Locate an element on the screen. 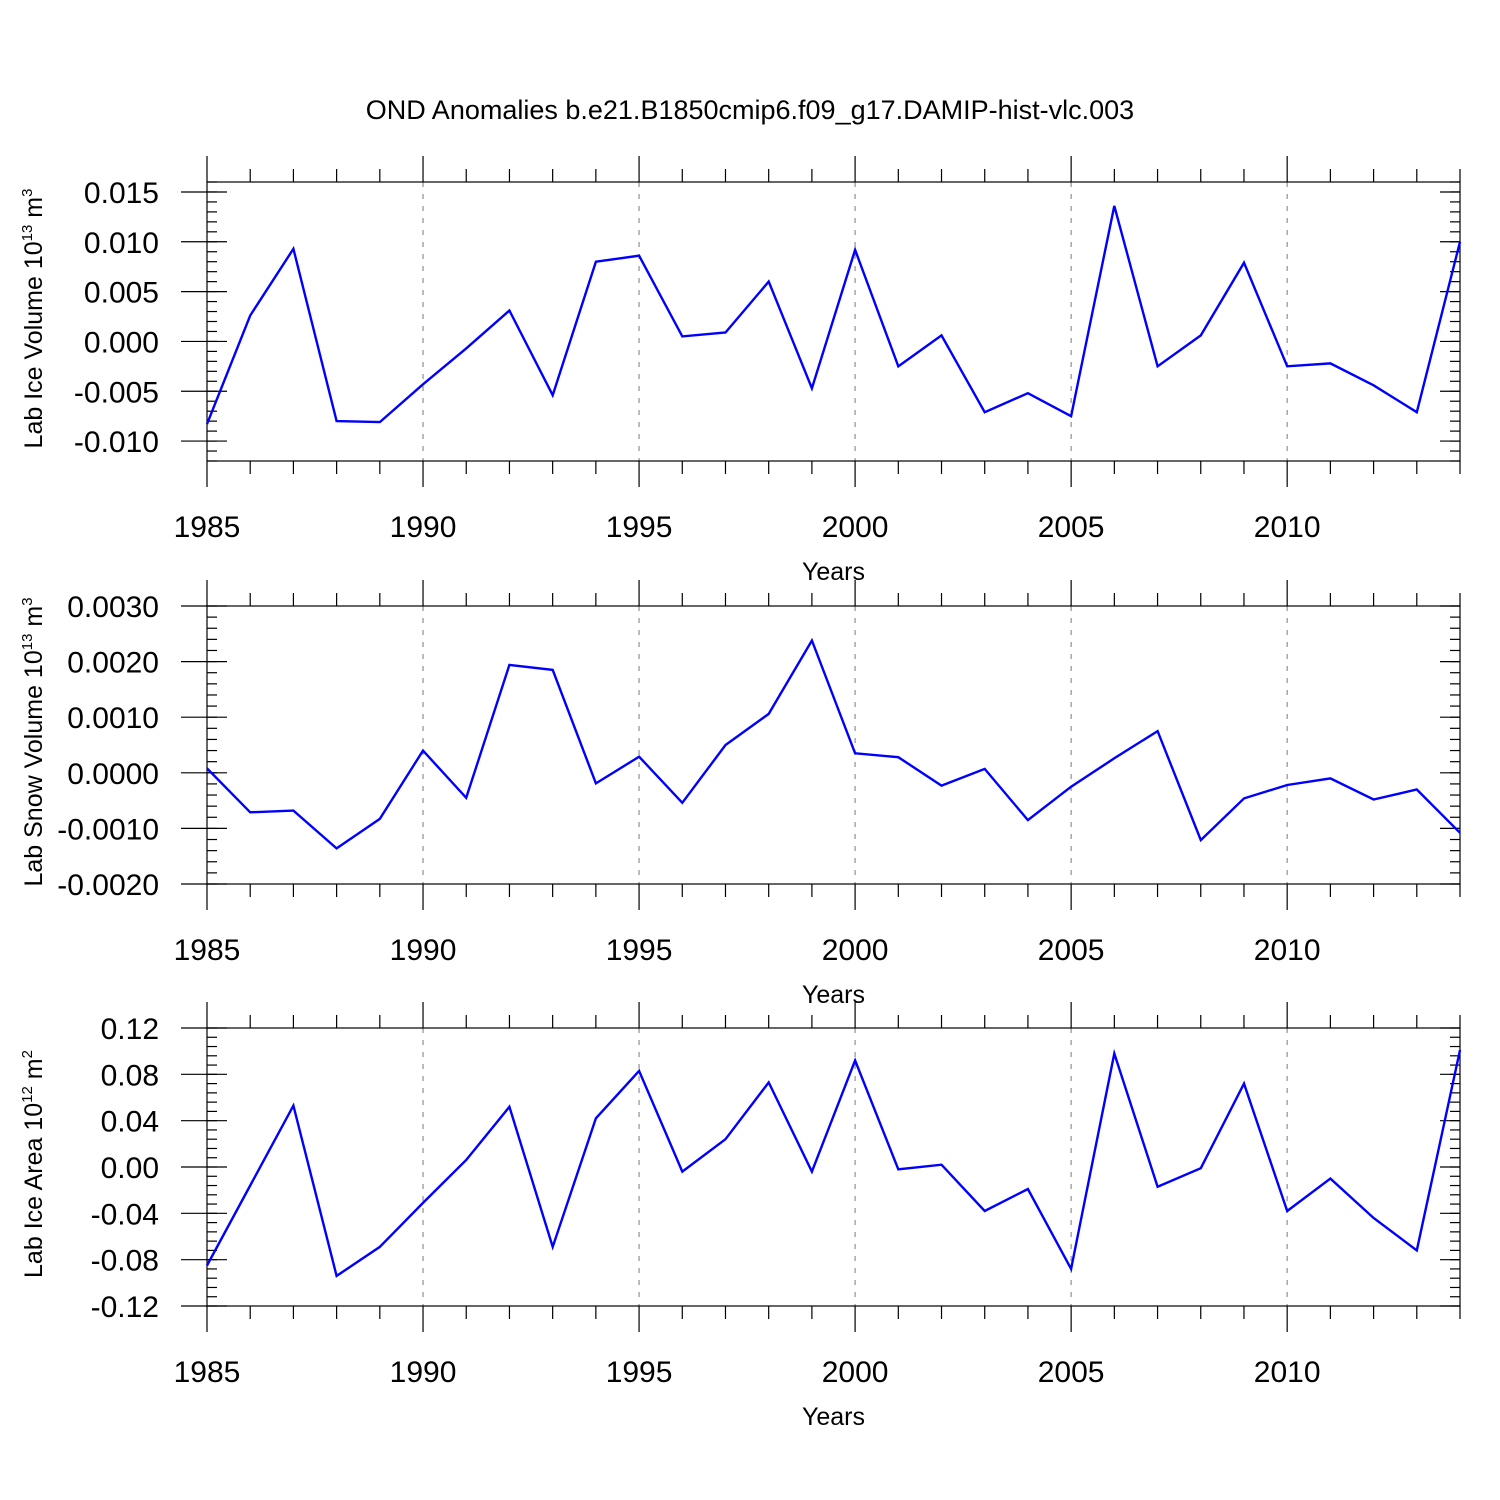 This screenshot has width=1500, height=1500. y-tick-label: -0.0010 is located at coordinates (108, 829).